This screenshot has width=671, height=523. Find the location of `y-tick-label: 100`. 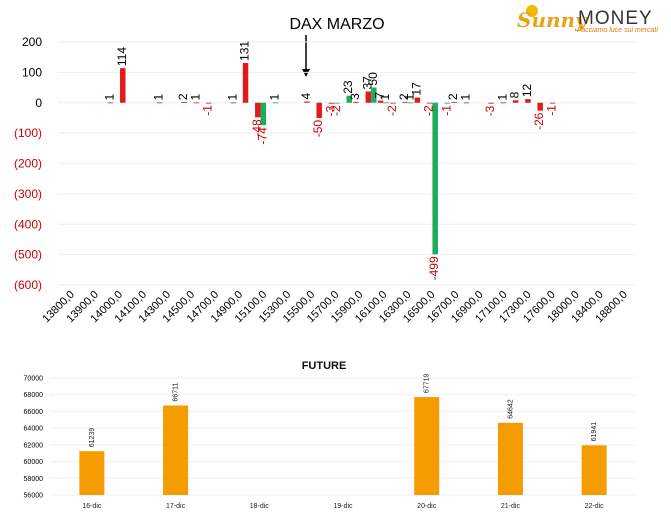

y-tick-label: 100 is located at coordinates (32, 72).